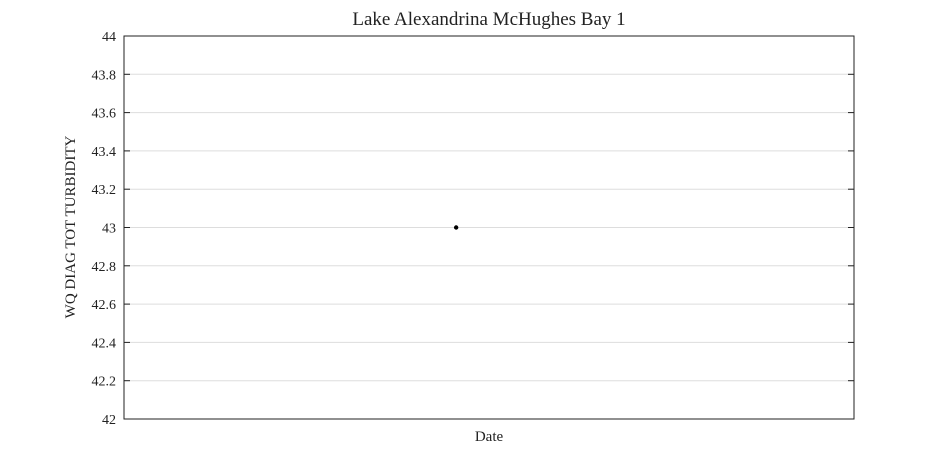  Describe the element at coordinates (104, 305) in the screenshot. I see `y-tick-label: 42.6` at that location.